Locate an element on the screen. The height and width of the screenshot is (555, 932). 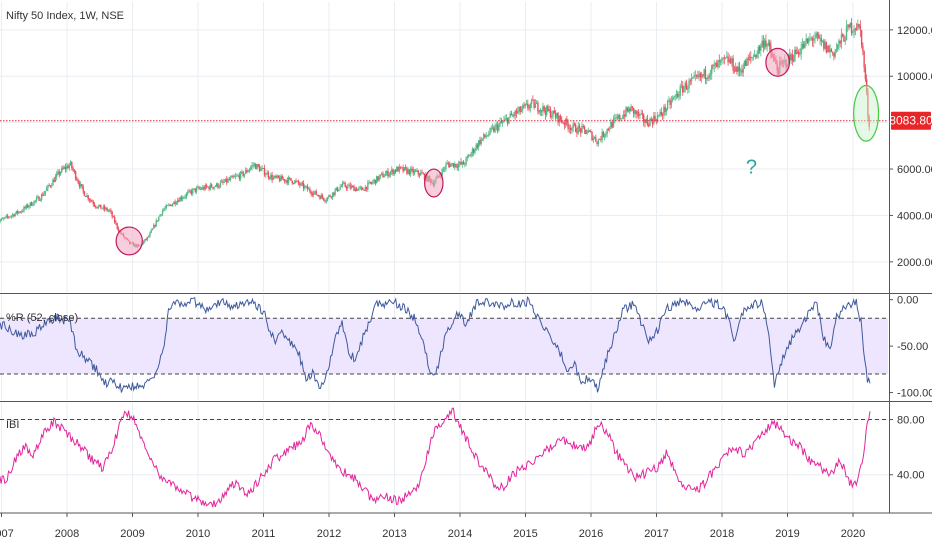
circled-low-ellipse is located at coordinates (129, 241).